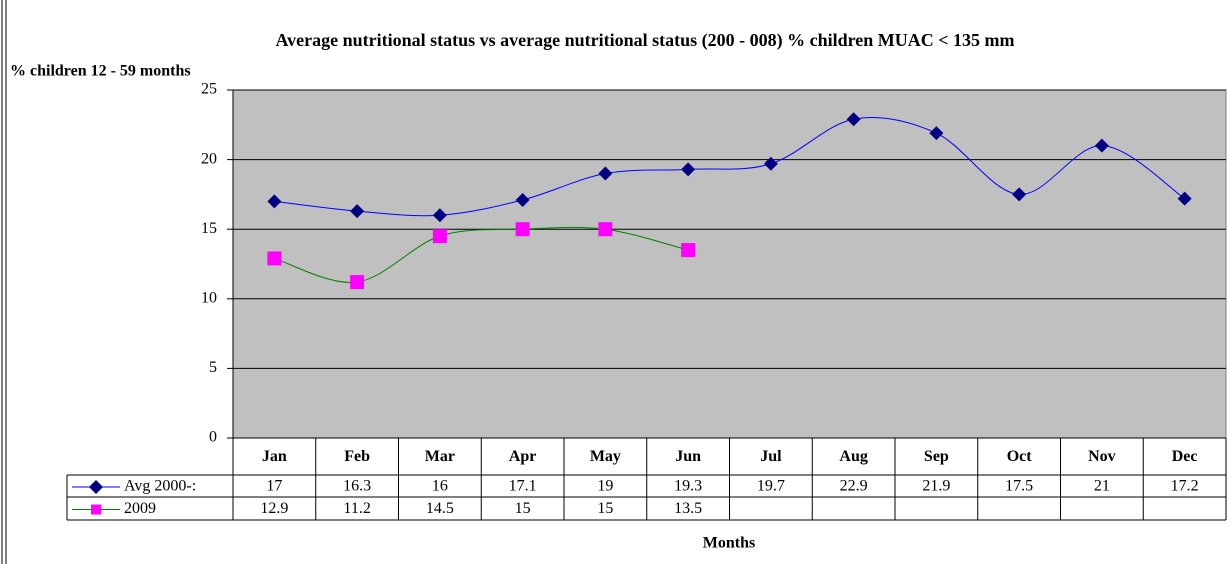 The height and width of the screenshot is (564, 1228). I want to click on table-value: 13.5, so click(688, 508).